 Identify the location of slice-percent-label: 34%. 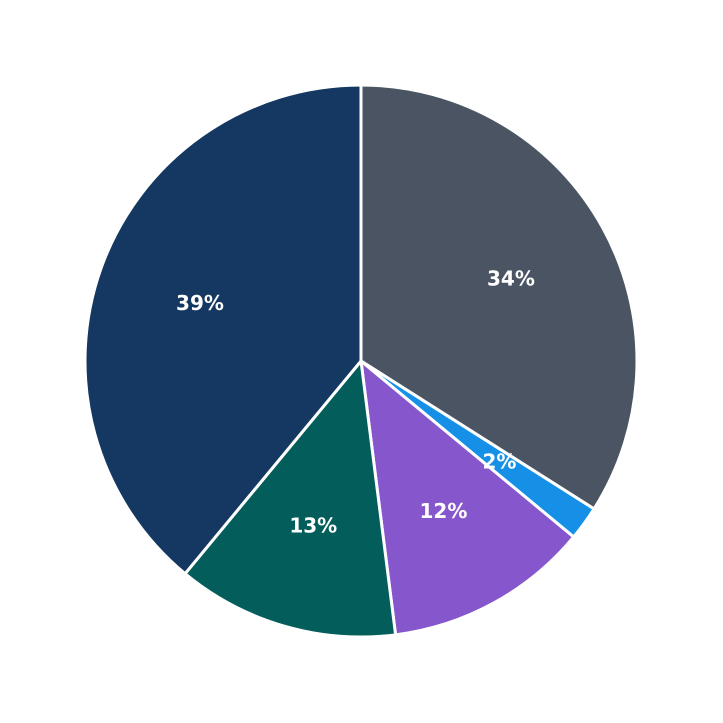
(511, 279).